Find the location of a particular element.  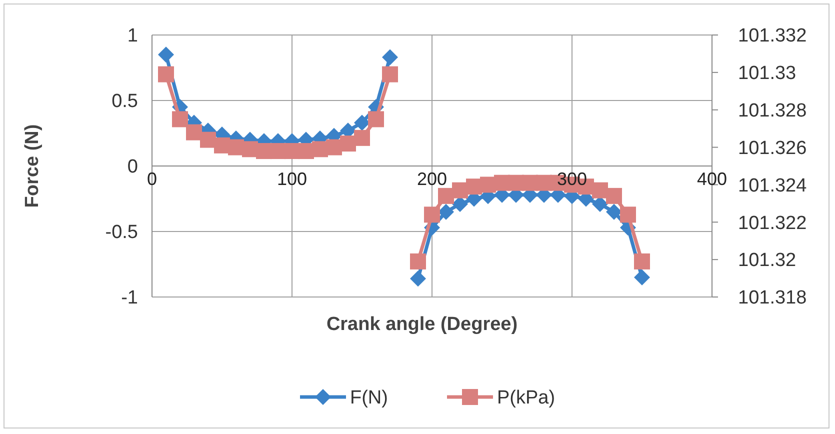

y2-tick-label: 101.332 is located at coordinates (772, 36).